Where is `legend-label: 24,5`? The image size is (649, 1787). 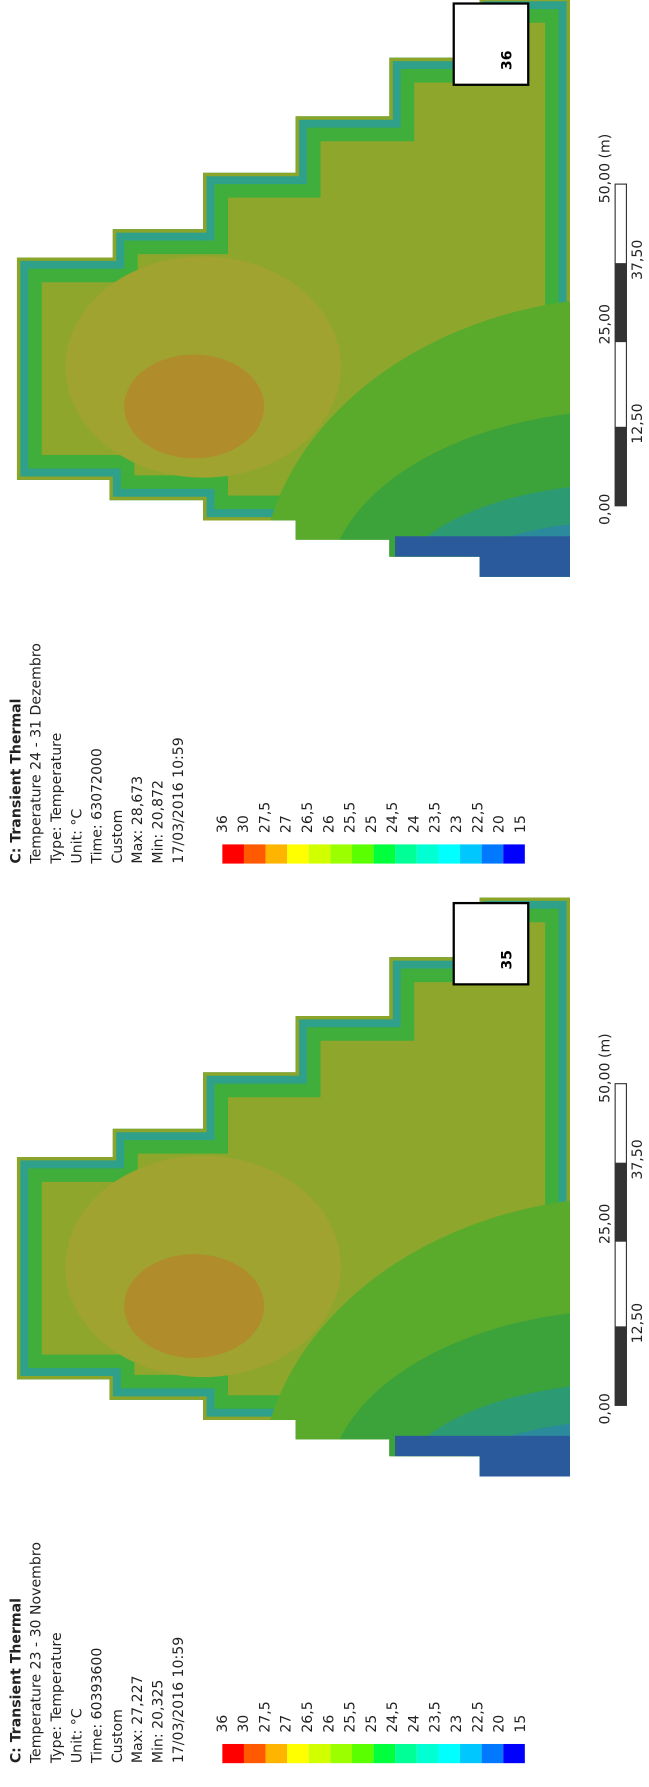 legend-label: 24,5 is located at coordinates (393, 817).